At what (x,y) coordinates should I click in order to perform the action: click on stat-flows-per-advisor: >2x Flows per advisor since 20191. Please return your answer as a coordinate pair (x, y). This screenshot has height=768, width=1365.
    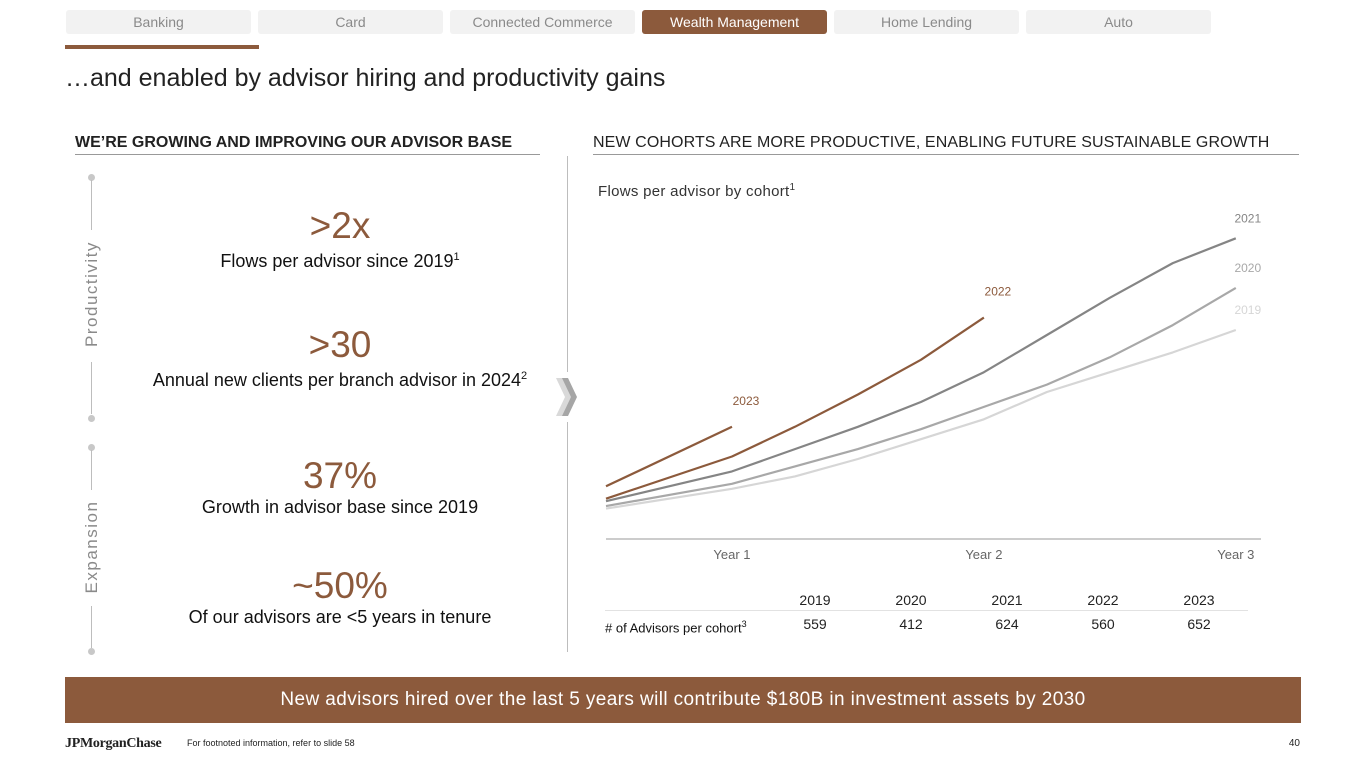
    Looking at the image, I should click on (340, 239).